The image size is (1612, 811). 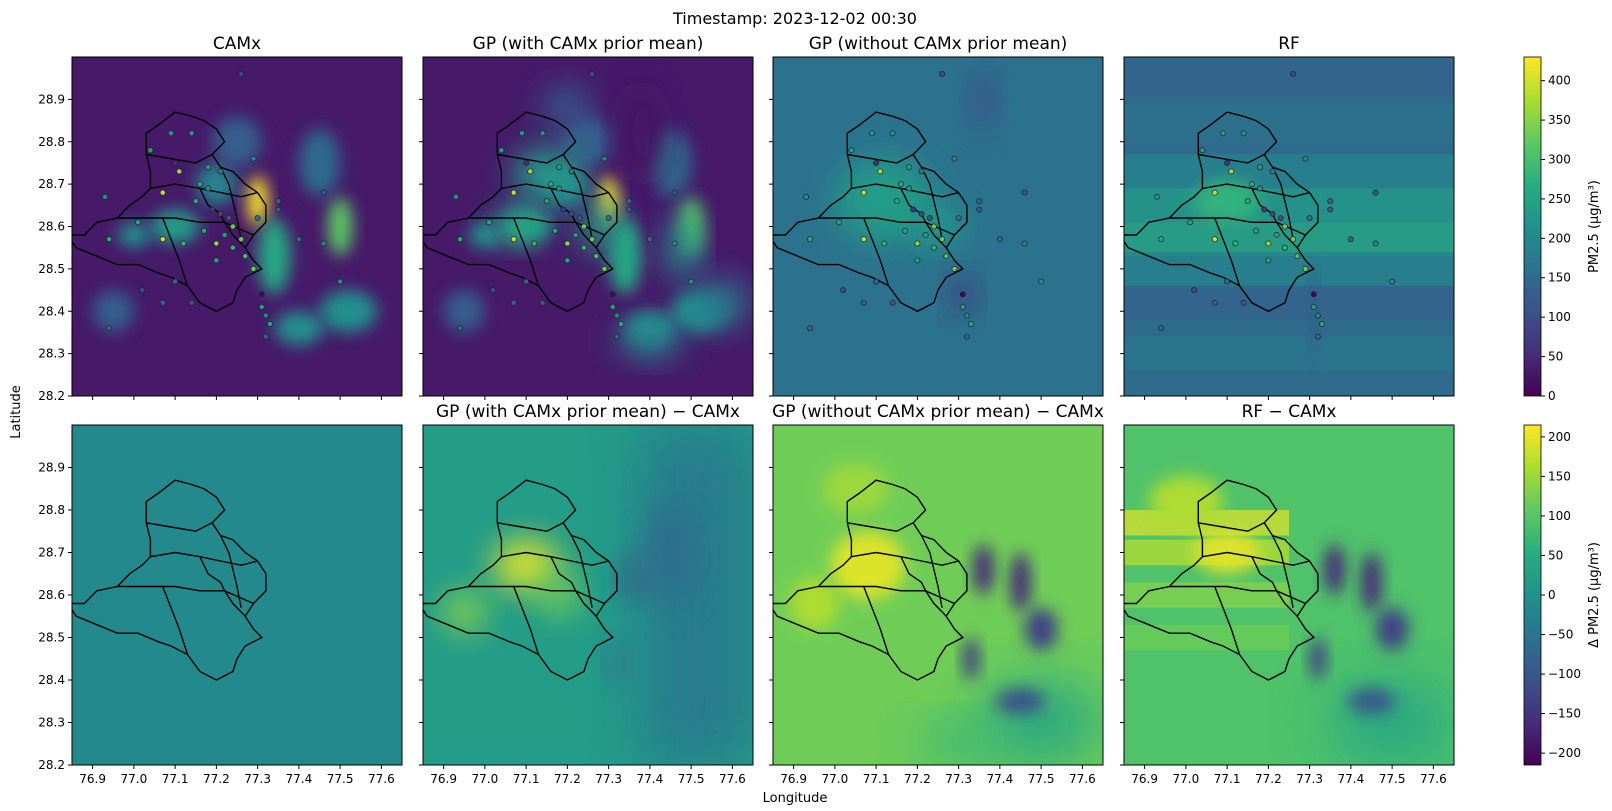 What do you see at coordinates (1559, 81) in the screenshot?
I see `colorbar-tick-label: 400` at bounding box center [1559, 81].